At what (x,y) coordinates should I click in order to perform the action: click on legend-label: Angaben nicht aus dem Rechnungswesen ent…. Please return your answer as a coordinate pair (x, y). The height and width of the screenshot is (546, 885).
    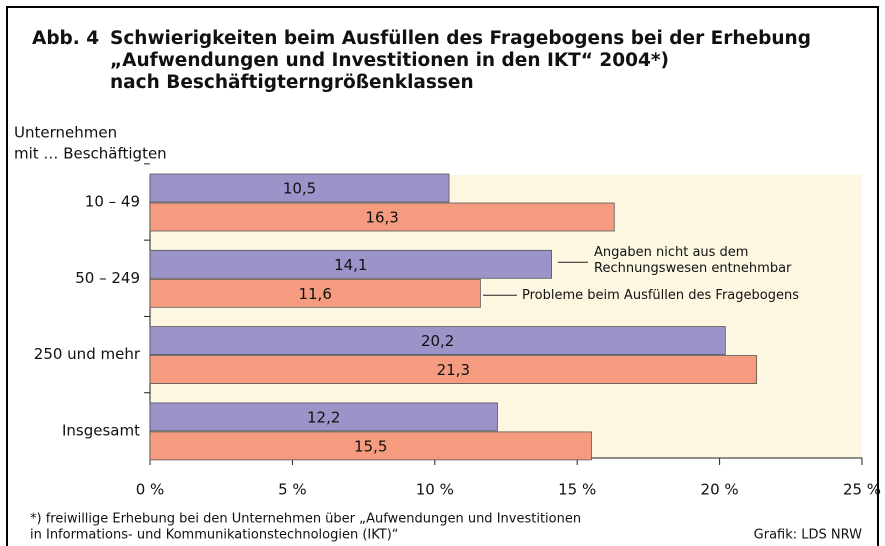
    Looking at the image, I should click on (693, 261).